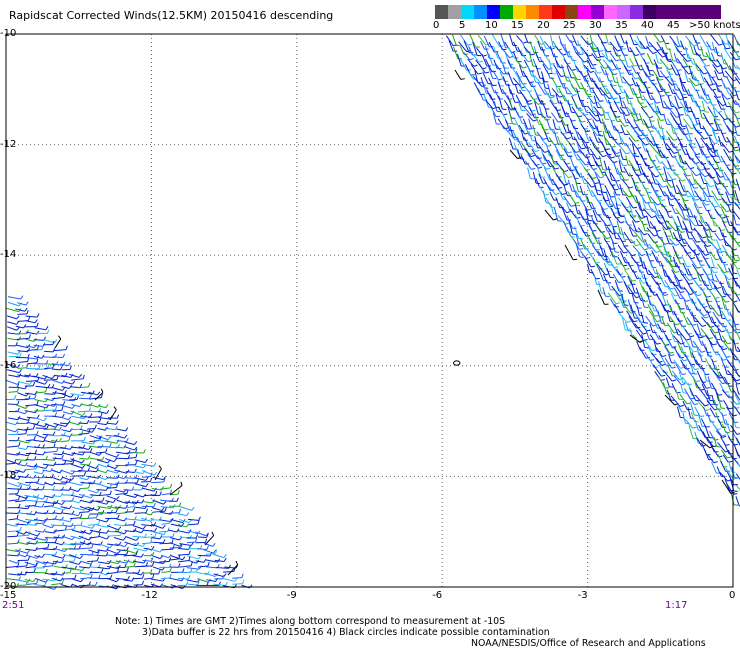  Describe the element at coordinates (517, 25) in the screenshot. I see `colorbar-label: 15` at that location.